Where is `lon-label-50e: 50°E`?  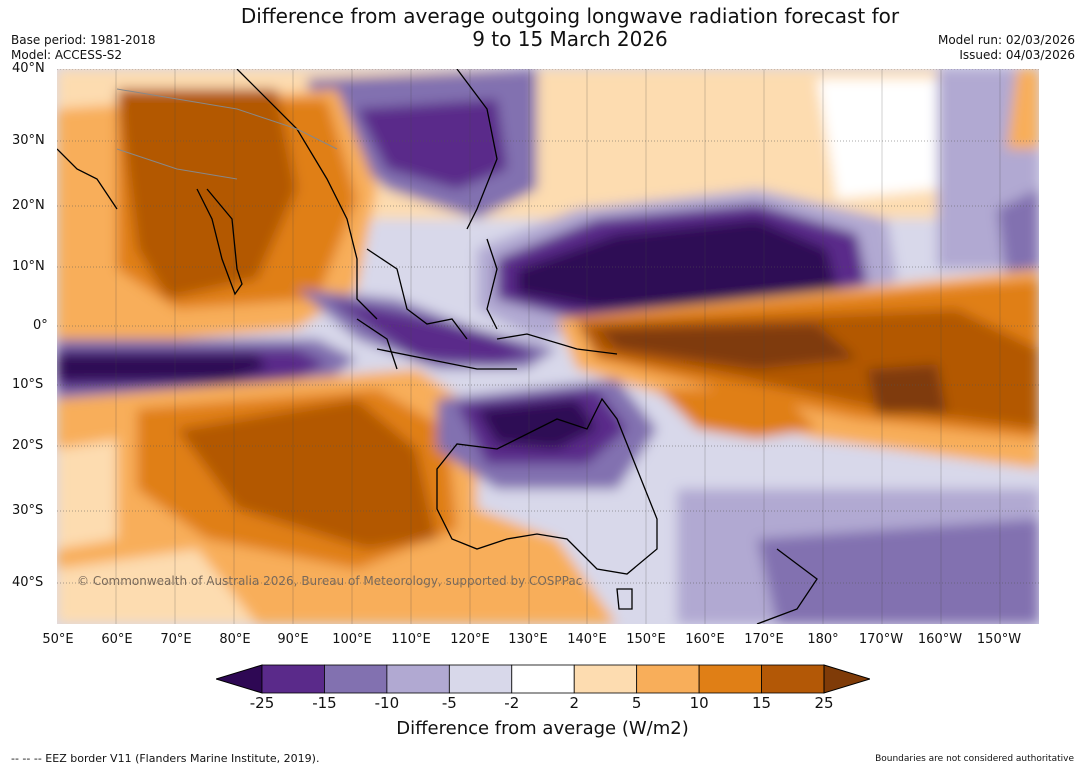 lon-label-50e: 50°E is located at coordinates (58, 639).